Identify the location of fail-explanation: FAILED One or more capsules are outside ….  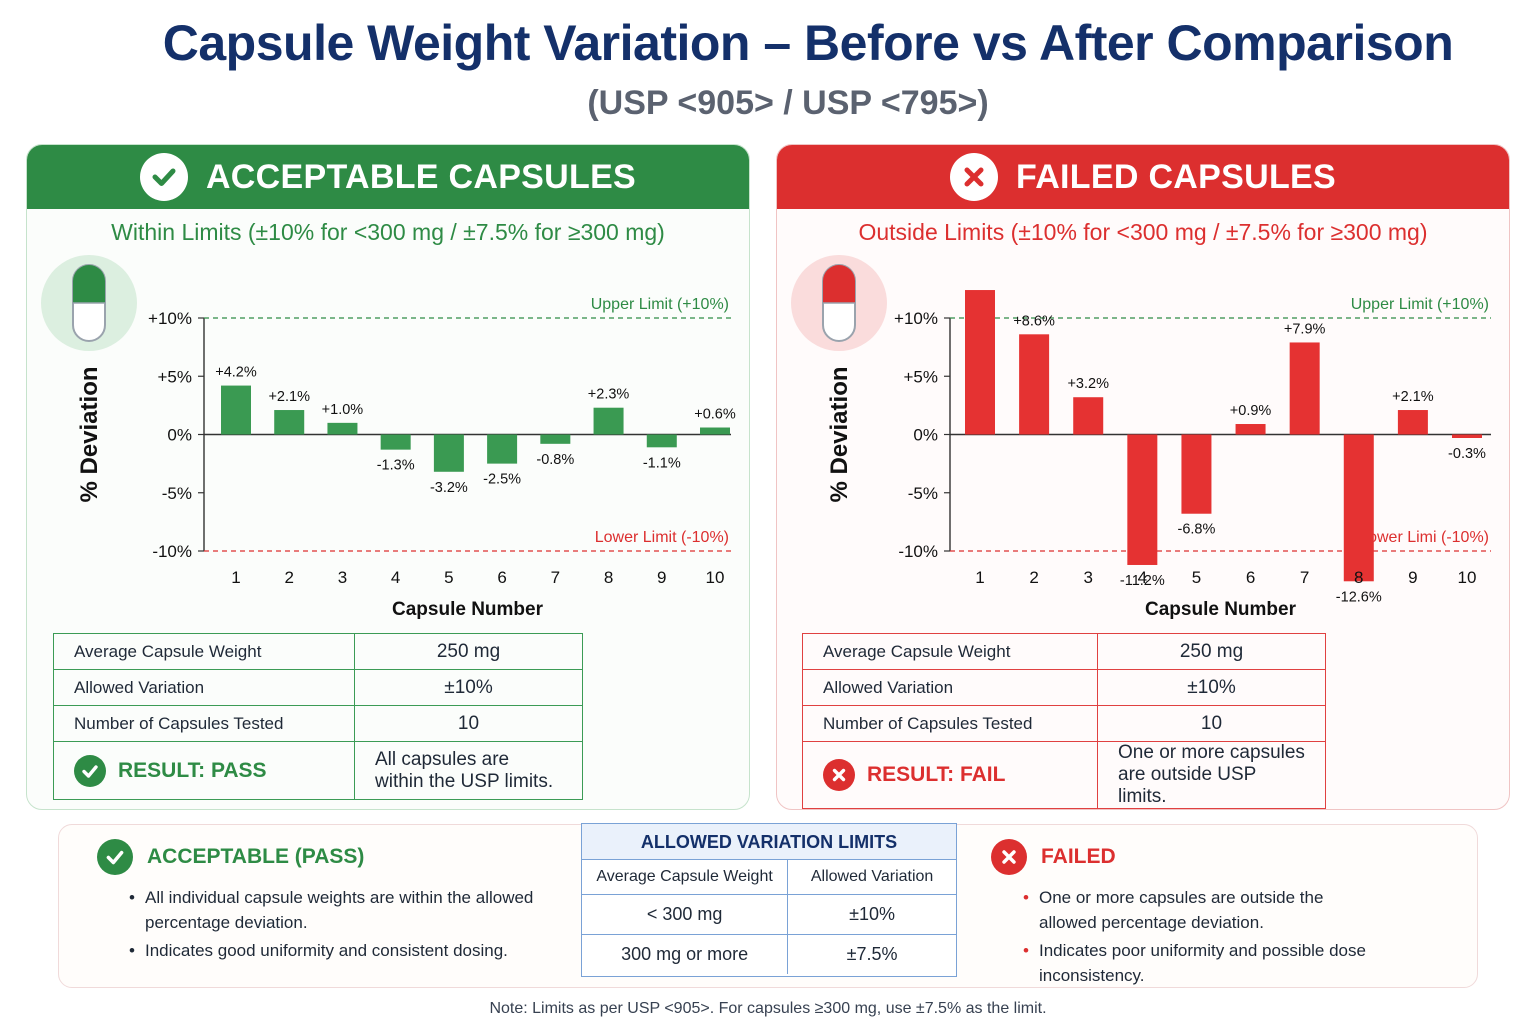
(1181, 915).